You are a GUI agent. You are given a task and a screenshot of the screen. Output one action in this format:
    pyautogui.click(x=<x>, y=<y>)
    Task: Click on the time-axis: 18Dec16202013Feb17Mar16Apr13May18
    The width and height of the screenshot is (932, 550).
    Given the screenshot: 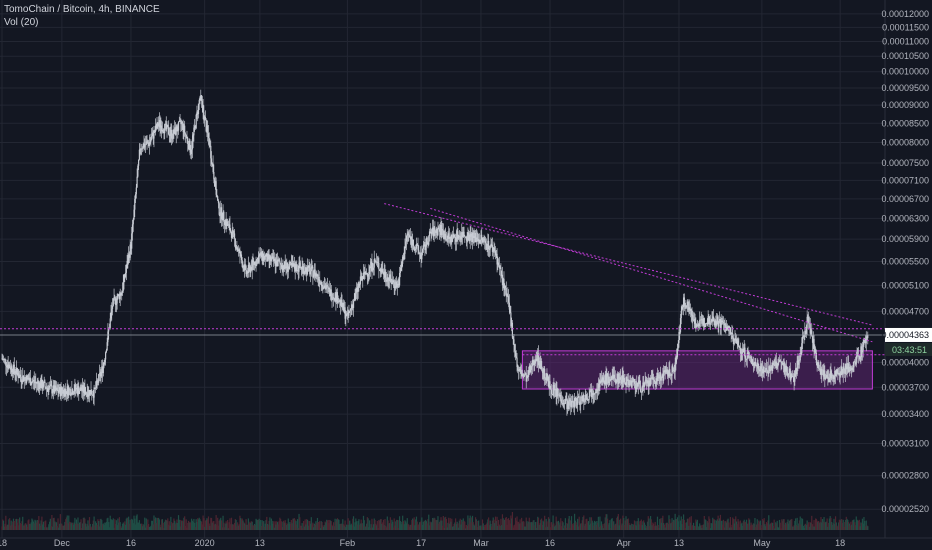 What is the action you would take?
    pyautogui.click(x=466, y=542)
    